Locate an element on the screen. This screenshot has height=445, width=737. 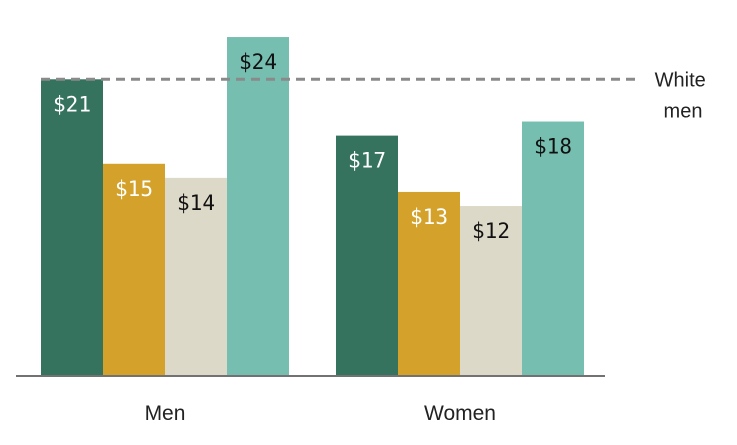
data-label-men-4: $24 is located at coordinates (258, 62).